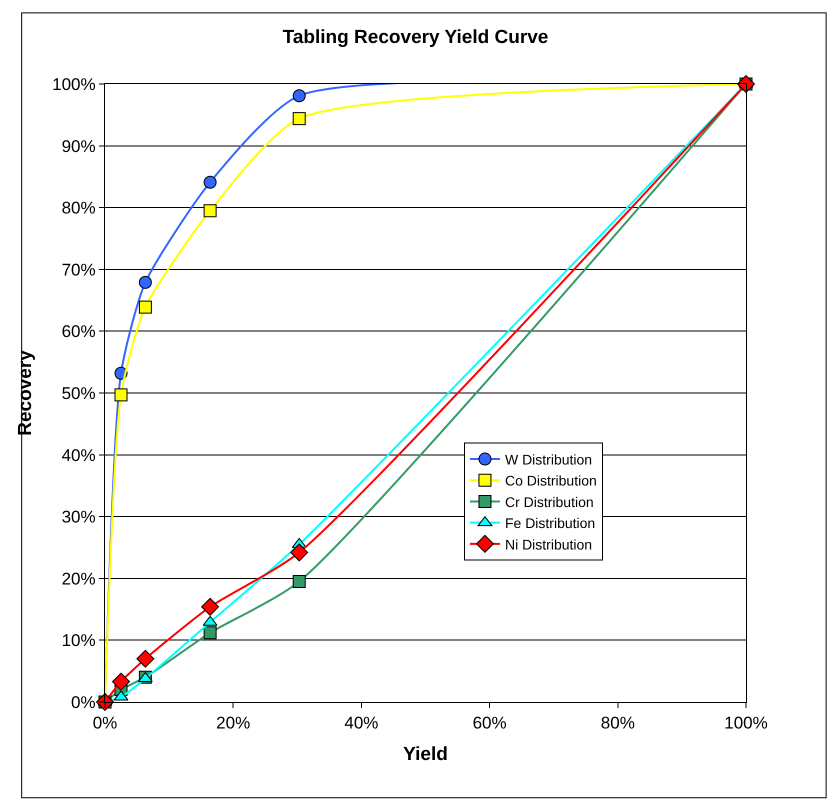 Image resolution: width=831 pixels, height=812 pixels. I want to click on y-tick-label: 10%, so click(79, 640).